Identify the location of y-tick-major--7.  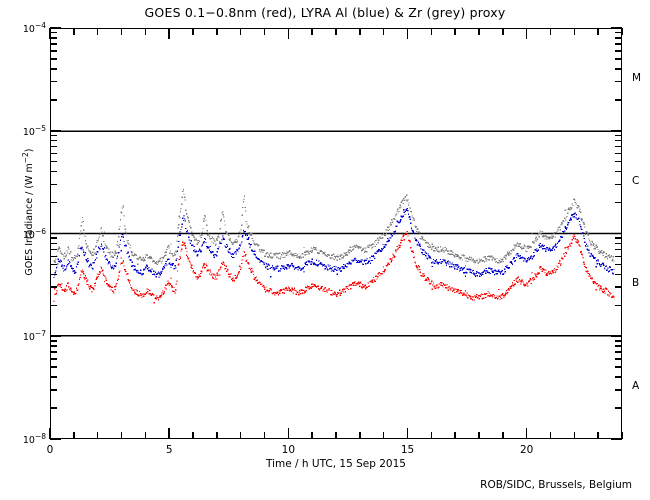
(55, 336).